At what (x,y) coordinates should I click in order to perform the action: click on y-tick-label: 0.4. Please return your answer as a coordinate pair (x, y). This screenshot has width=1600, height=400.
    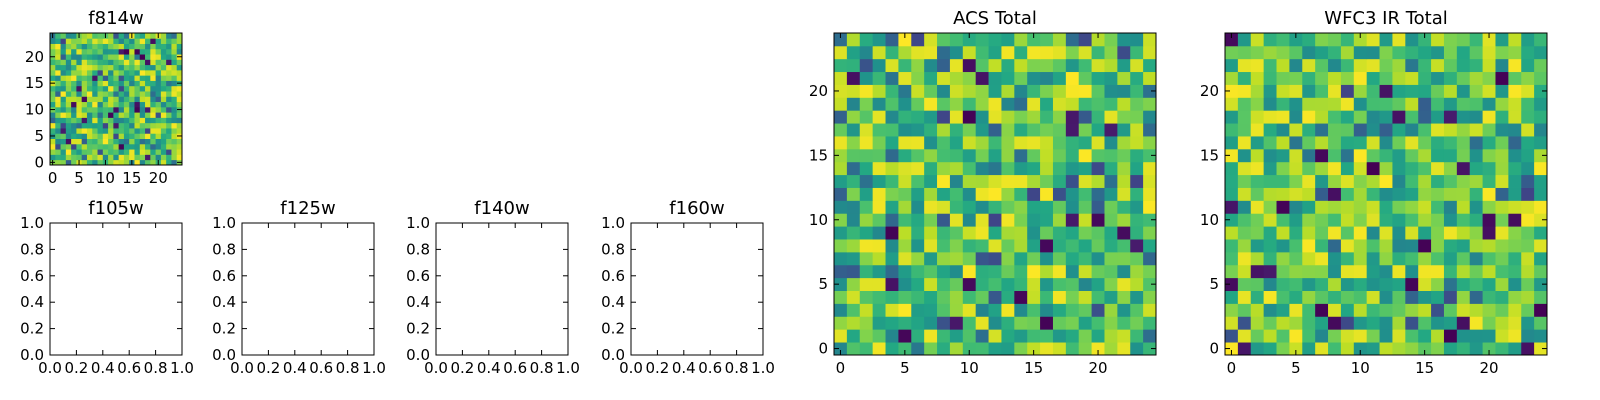
    Looking at the image, I should click on (613, 302).